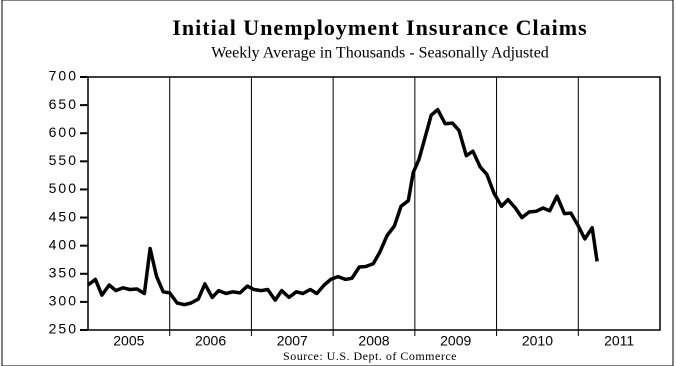 This screenshot has width=677, height=366. I want to click on x-tick-label: 2009, so click(455, 341).